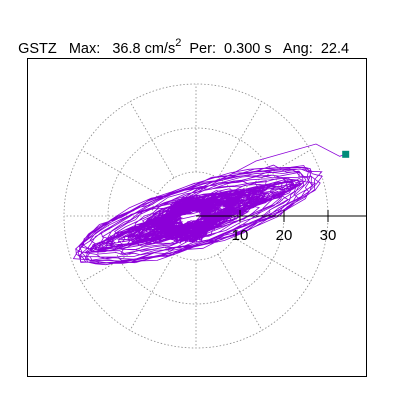 This screenshot has height=400, width=400. I want to click on tick-label-20: 20, so click(284, 235).